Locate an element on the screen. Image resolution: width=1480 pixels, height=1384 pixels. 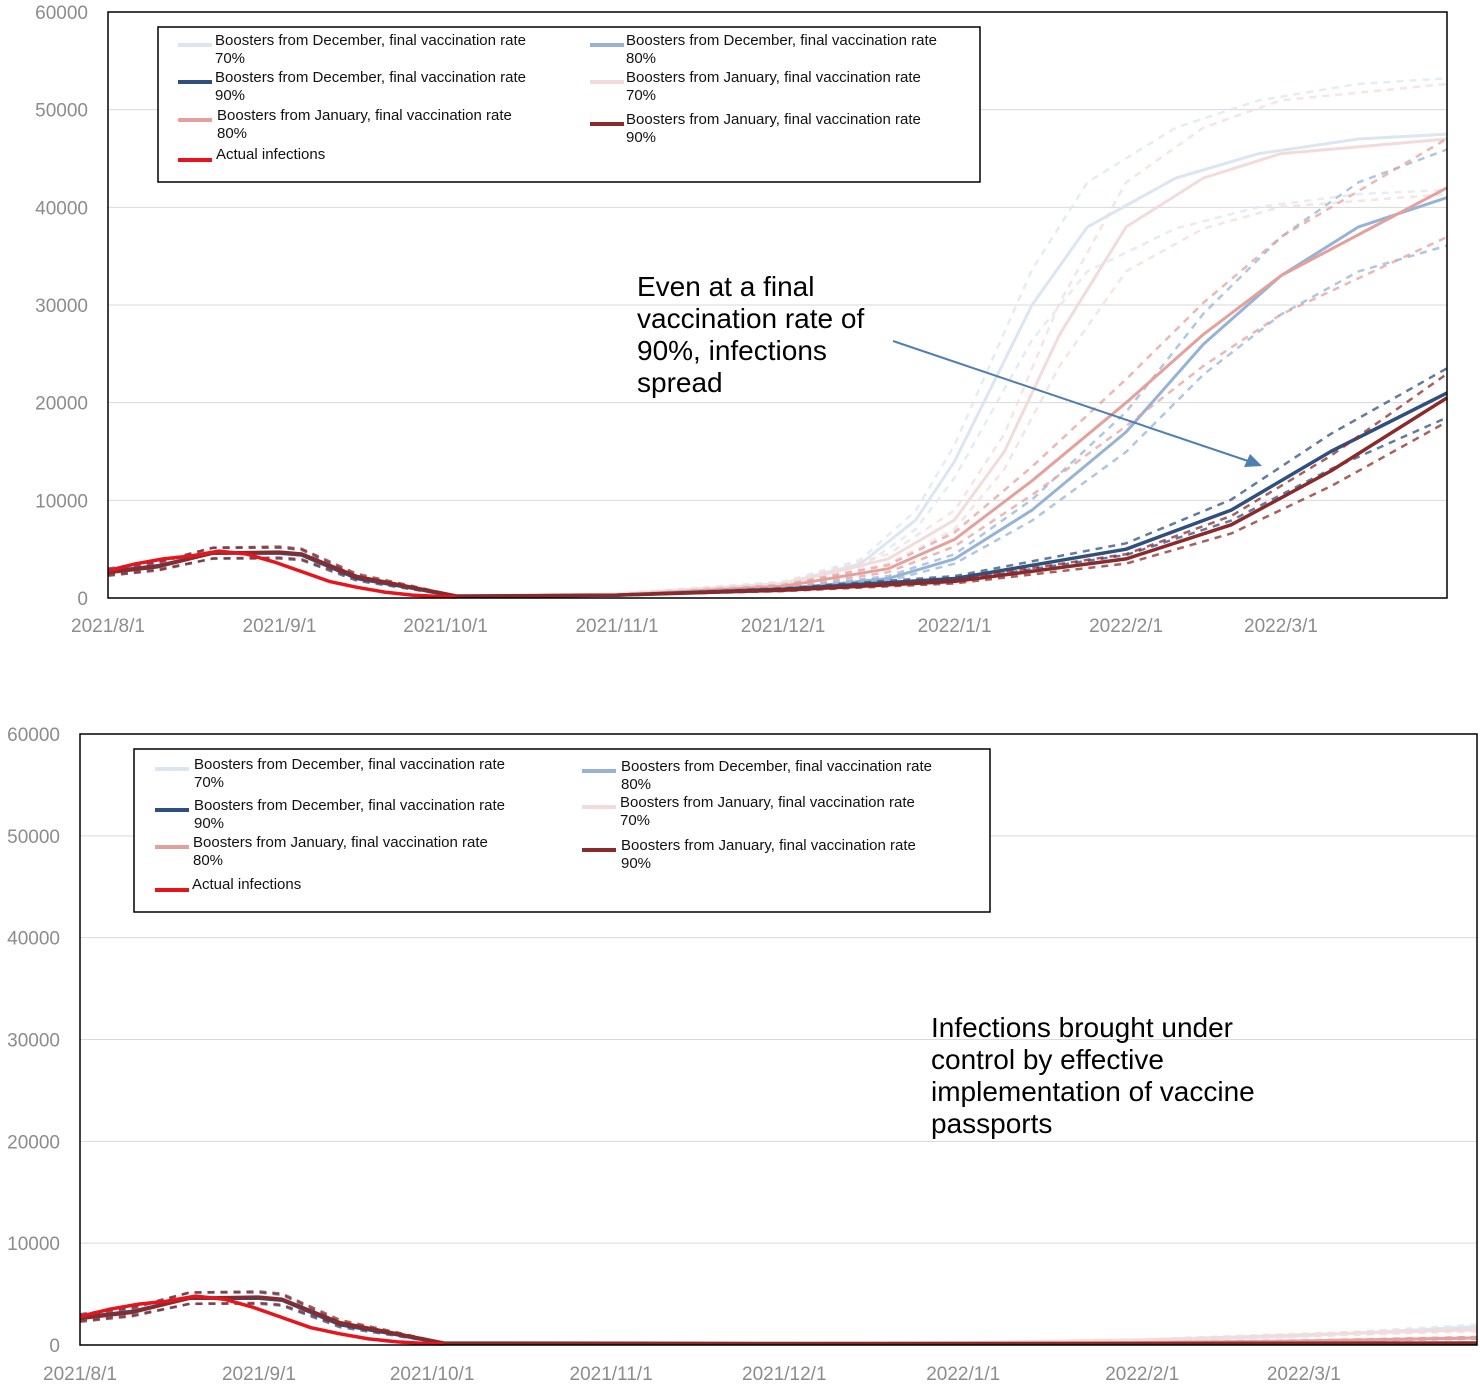
annotation-line: control by effective is located at coordinates (1047, 1059).